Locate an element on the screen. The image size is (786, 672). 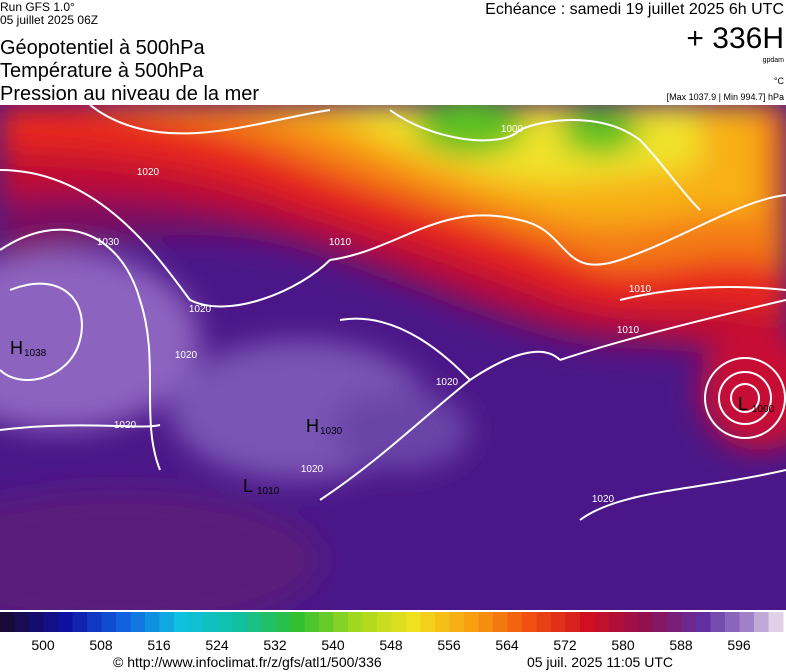
isobar-label: 1030 is located at coordinates (108, 242).